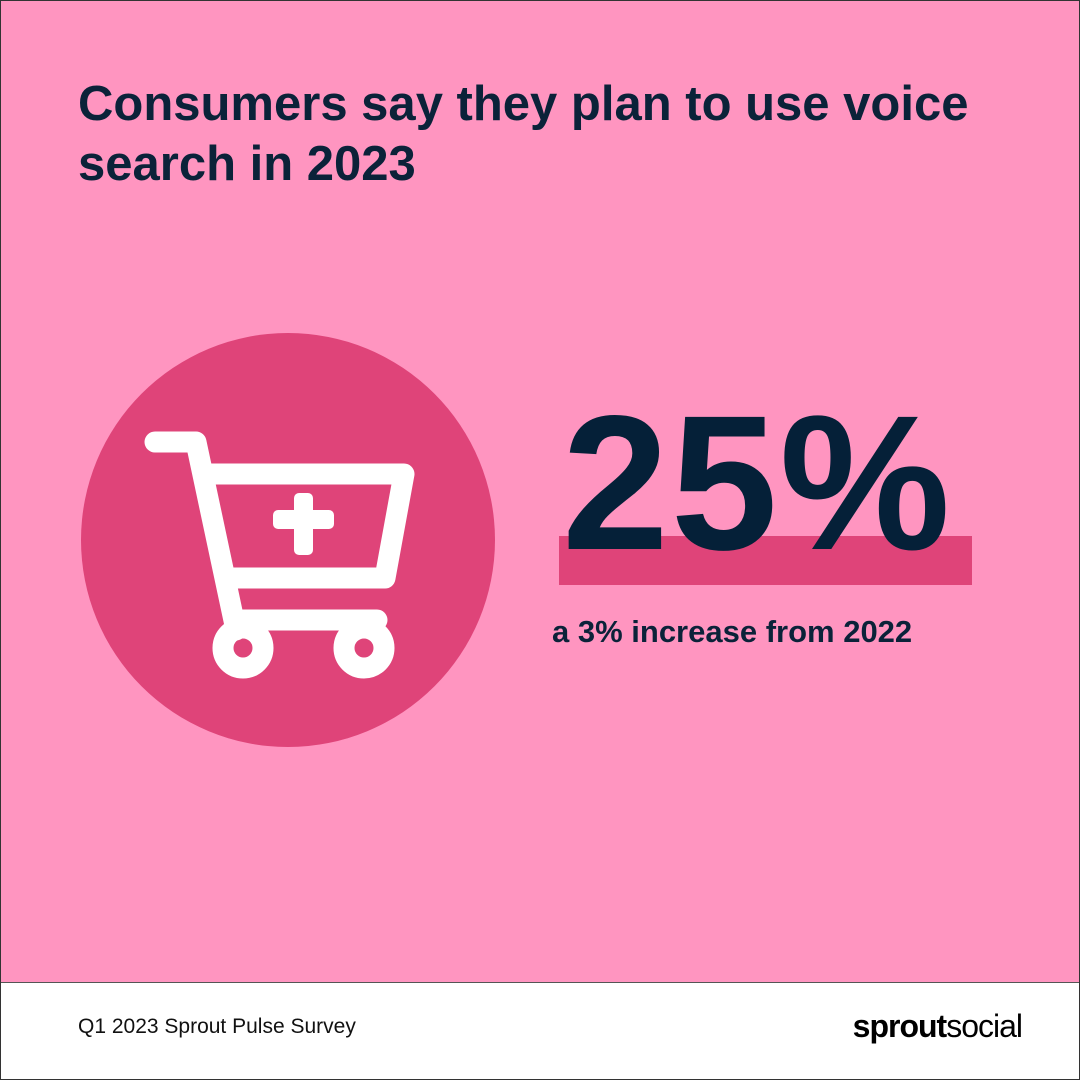 The width and height of the screenshot is (1080, 1080). I want to click on sprout-social-logo: sproutsocial, so click(937, 1026).